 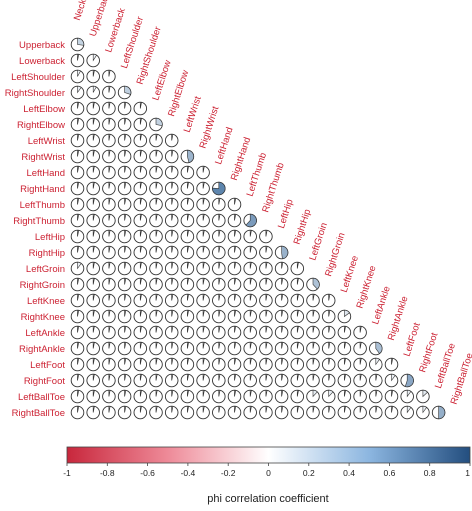 What do you see at coordinates (39, 221) in the screenshot?
I see `row-label-rightthumb: RightThumb` at bounding box center [39, 221].